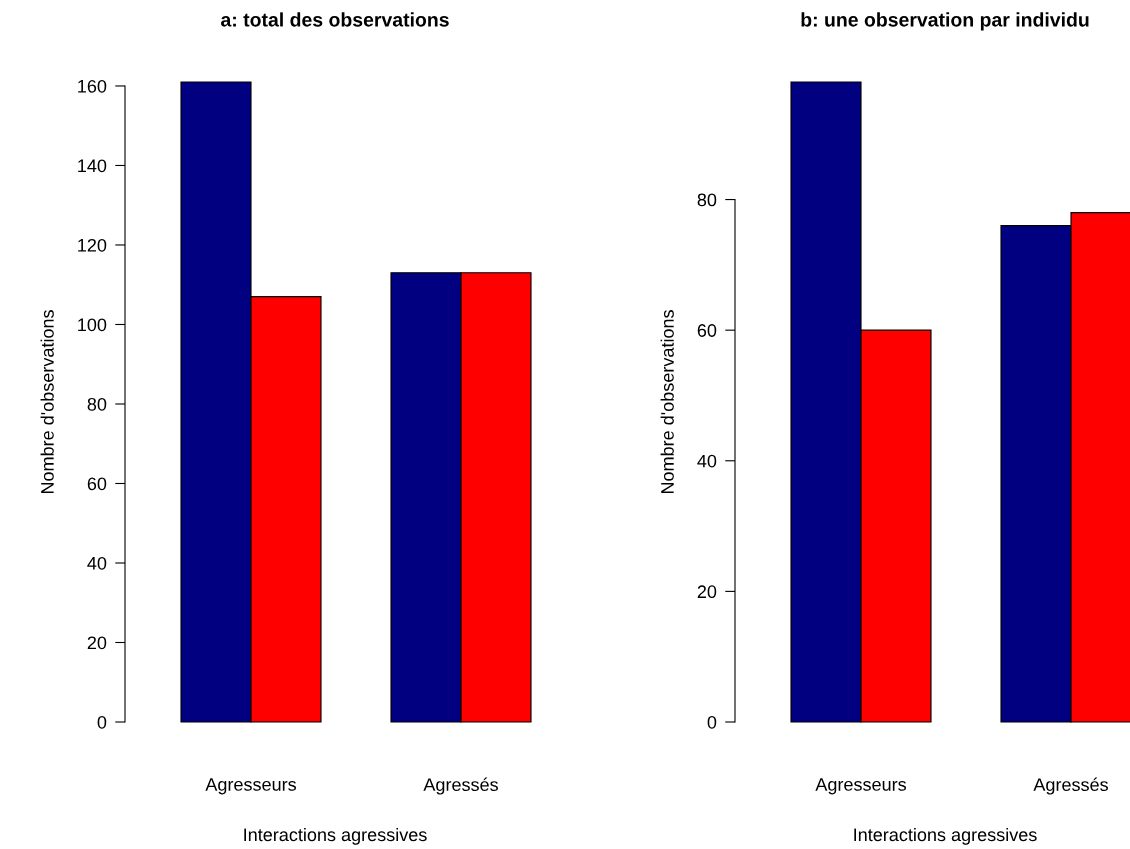 This screenshot has height=849, width=1130. What do you see at coordinates (92, 166) in the screenshot?
I see `y-tick-label: 140` at bounding box center [92, 166].